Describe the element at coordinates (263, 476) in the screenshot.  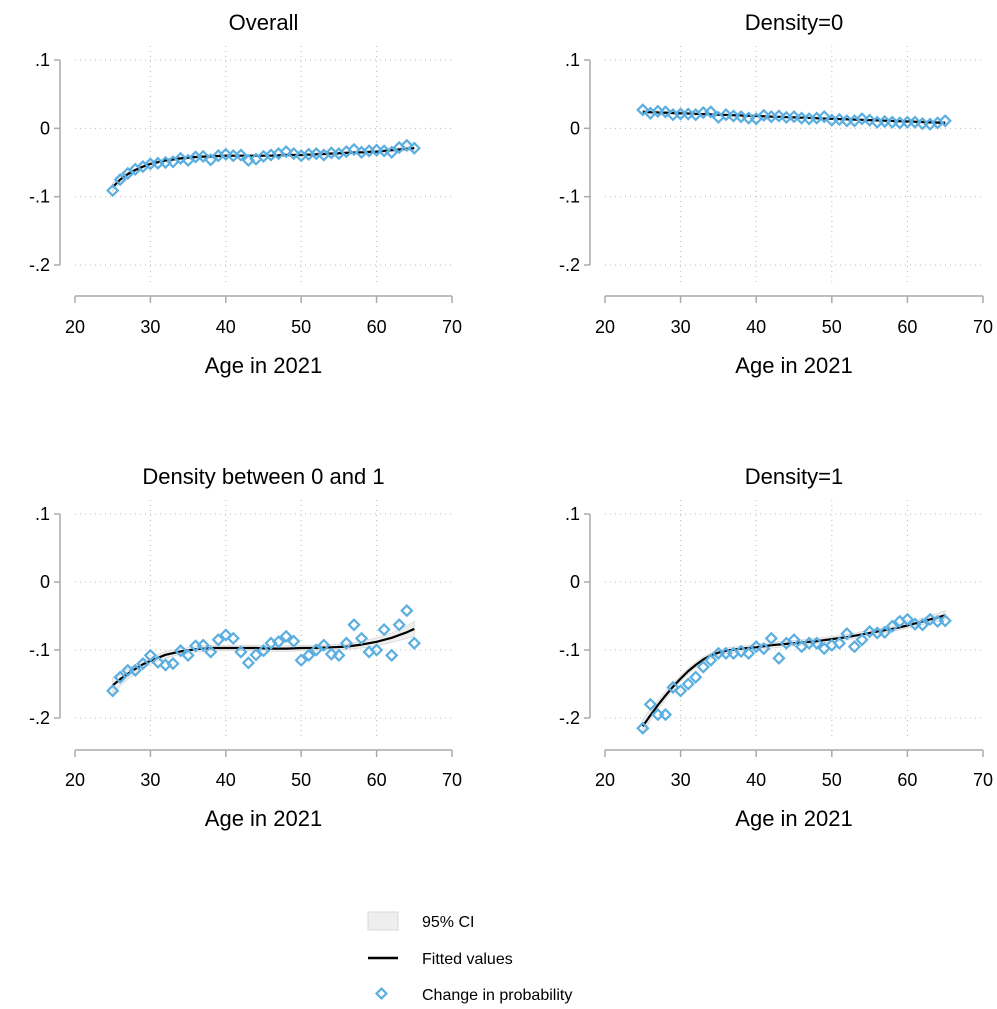
I see `panel-title: Density between 0 and 1` at that location.